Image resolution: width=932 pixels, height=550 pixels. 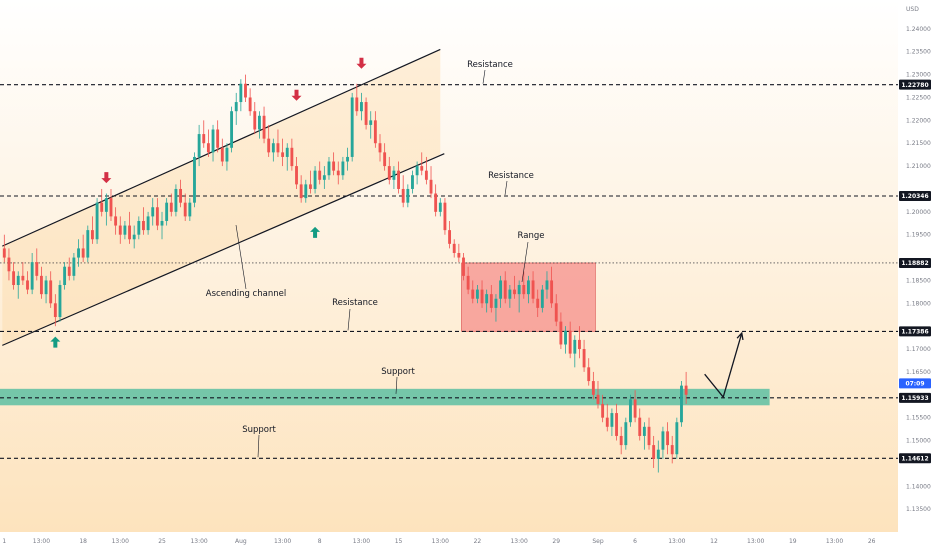 I want to click on key-level-price-label: 1.14612, so click(x=914, y=458).